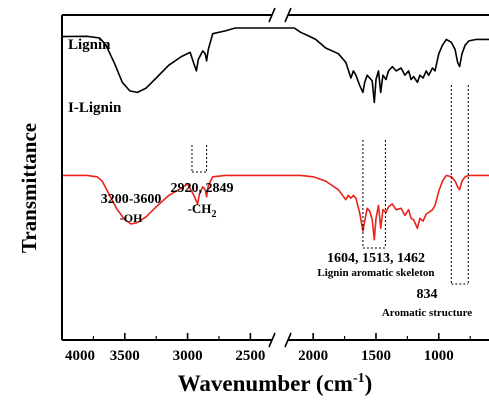  Describe the element at coordinates (266, 348) in the screenshot. I see `x-ticks: 4000 3500 3000 2500 2000 1500 1000` at that location.